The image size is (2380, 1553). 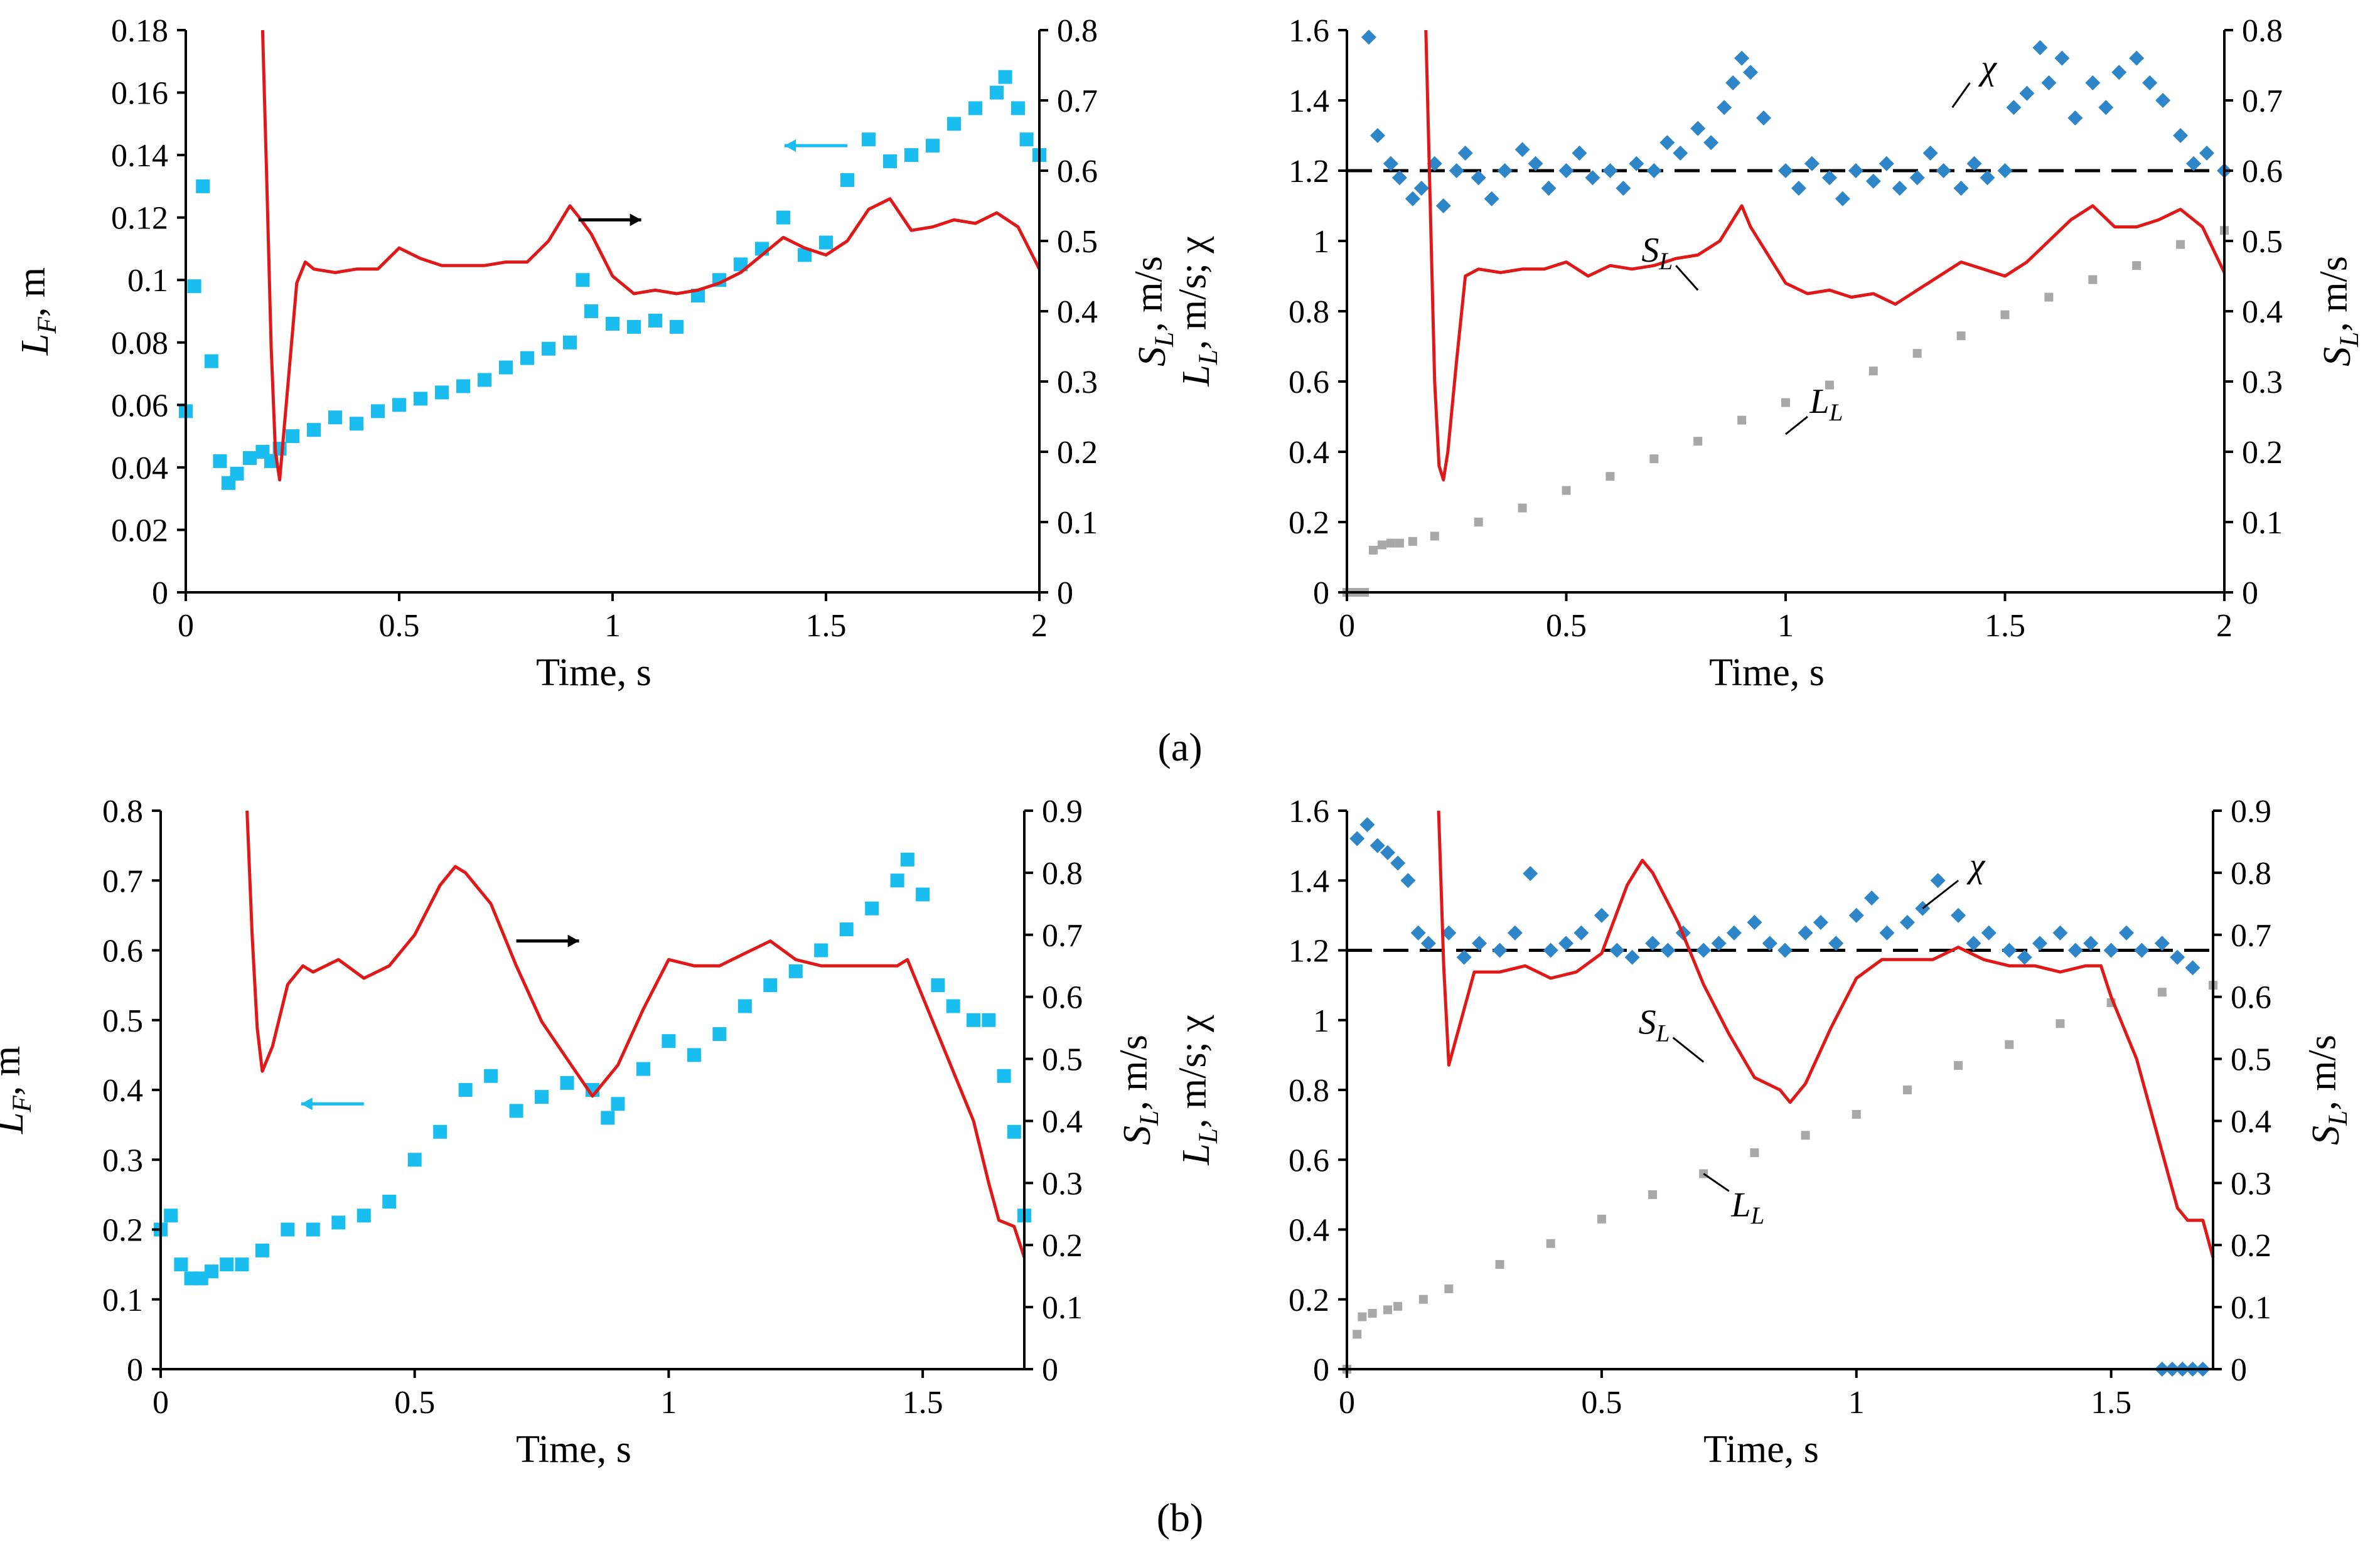 I want to click on y-tick-label: 0.12, so click(x=139, y=219).